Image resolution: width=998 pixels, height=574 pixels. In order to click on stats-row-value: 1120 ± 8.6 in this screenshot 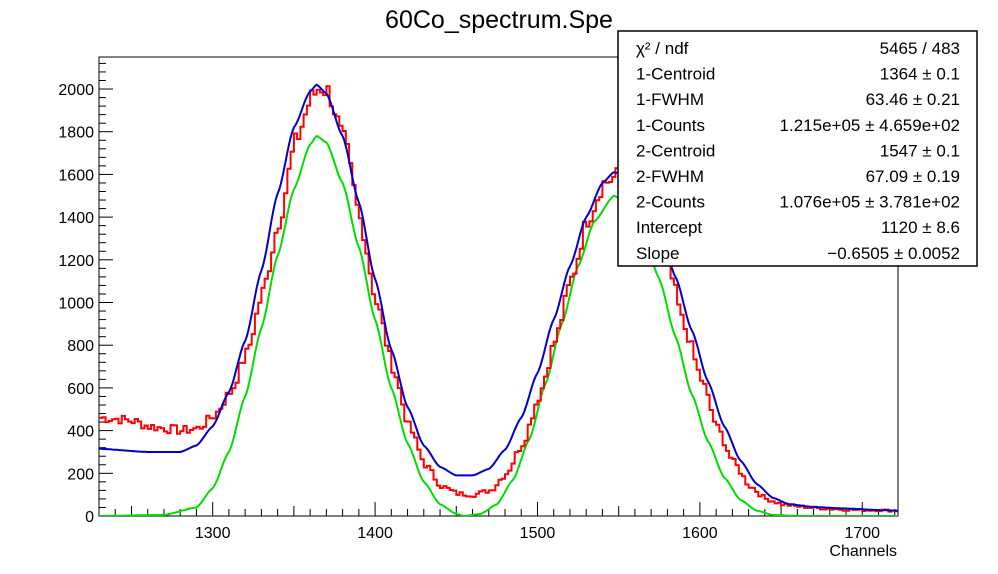, I will do `click(920, 227)`.